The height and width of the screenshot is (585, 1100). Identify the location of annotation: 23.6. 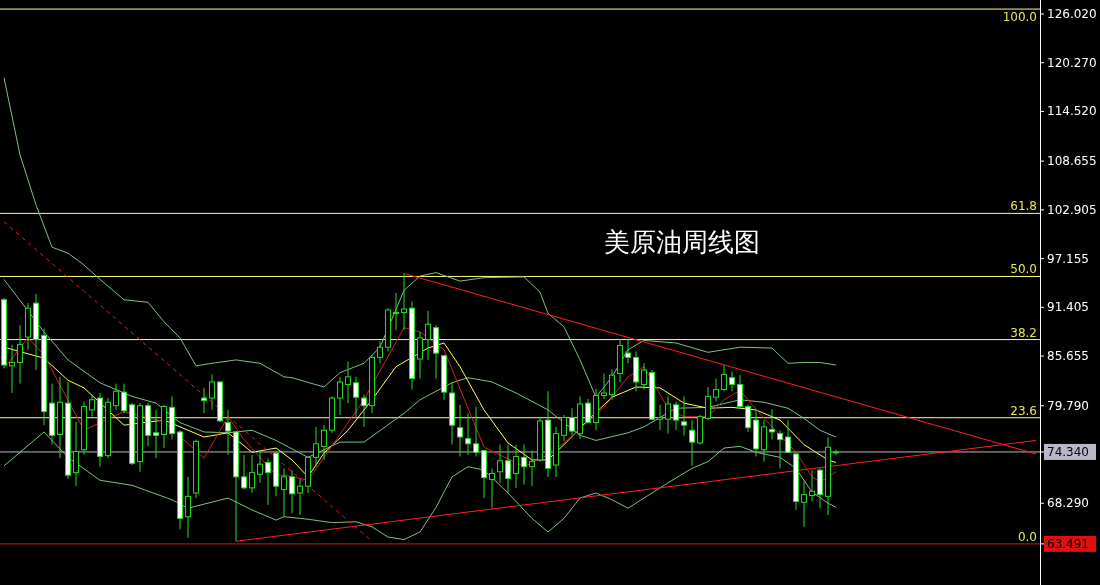
(1023, 410).